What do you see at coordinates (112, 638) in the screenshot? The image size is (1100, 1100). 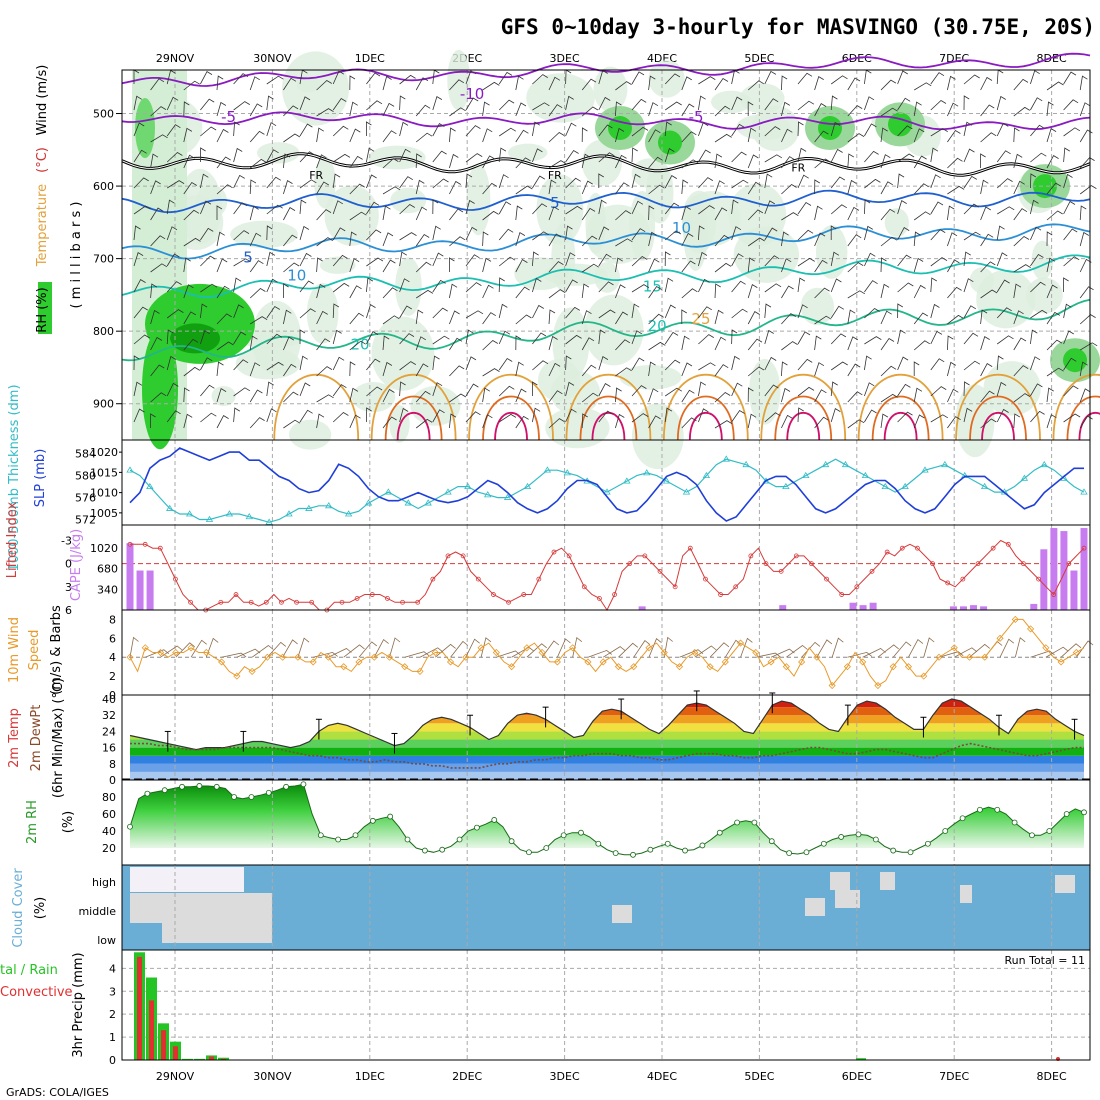 I see `wind-tick-label: 6` at bounding box center [112, 638].